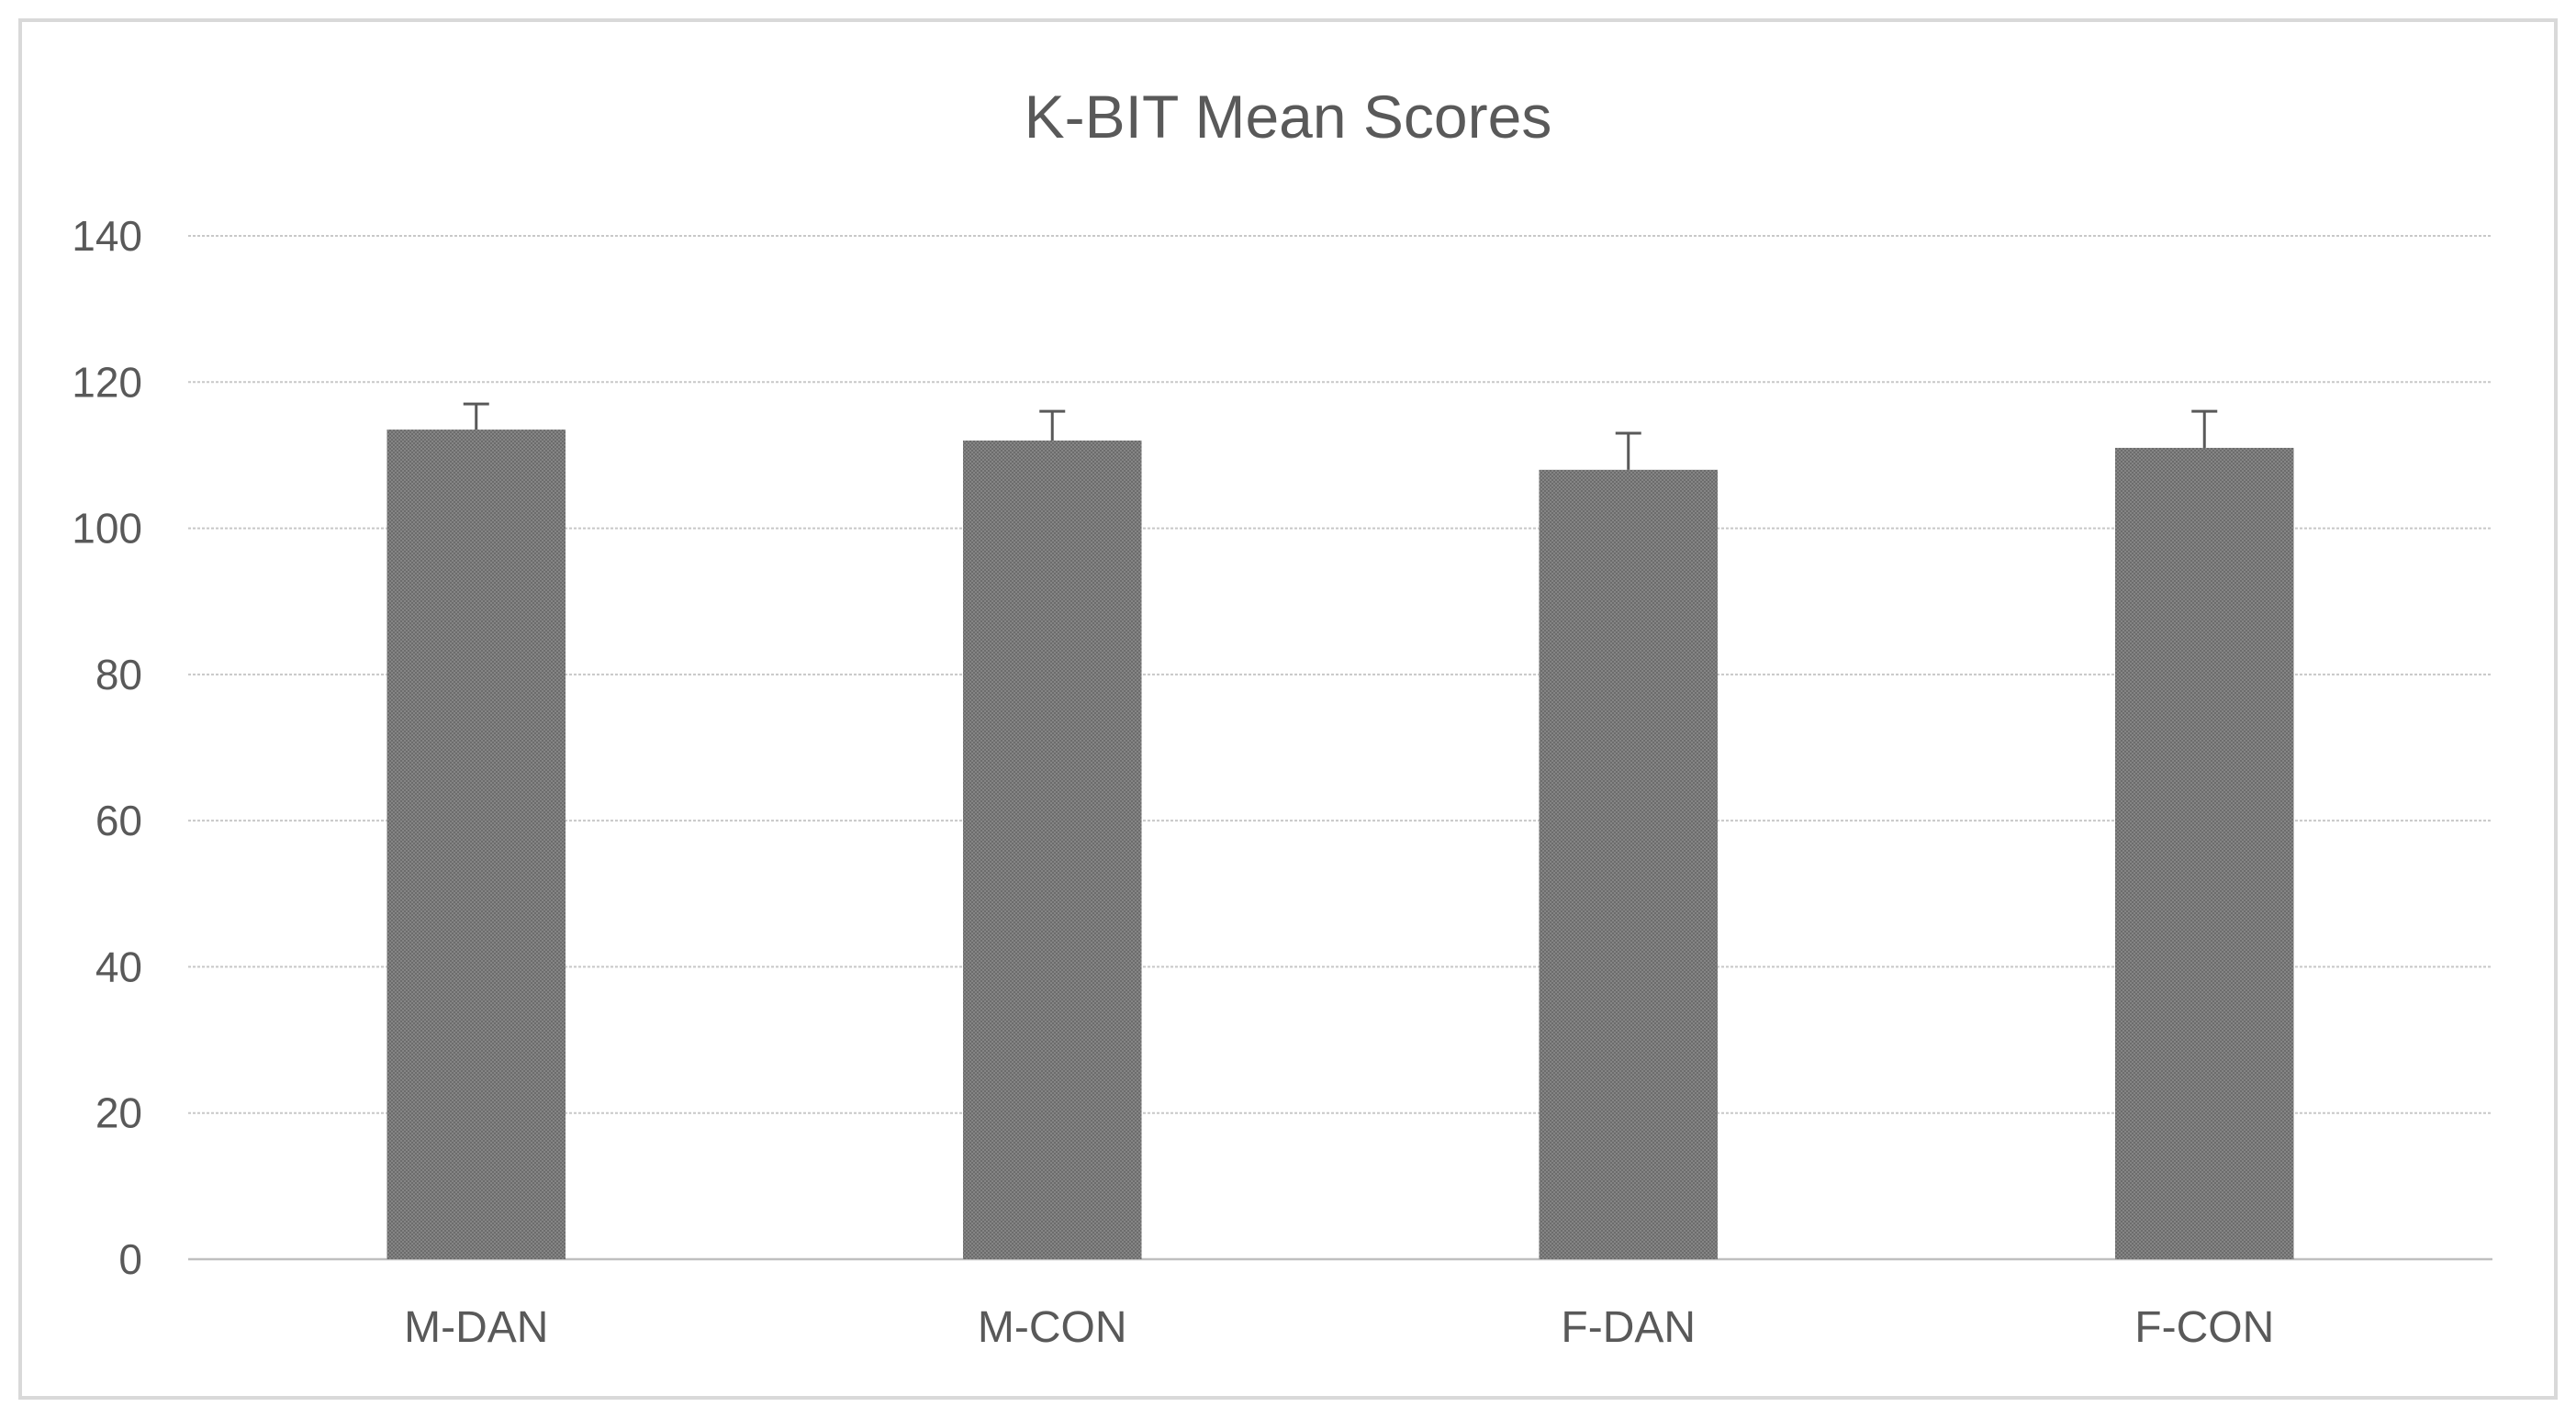 The width and height of the screenshot is (2576, 1418). Describe the element at coordinates (107, 382) in the screenshot. I see `y-tick-label: 120` at that location.